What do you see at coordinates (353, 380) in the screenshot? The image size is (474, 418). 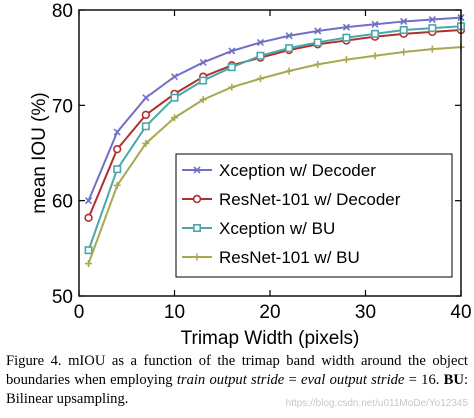 I see `caption-italic-2: eval output stride` at bounding box center [353, 380].